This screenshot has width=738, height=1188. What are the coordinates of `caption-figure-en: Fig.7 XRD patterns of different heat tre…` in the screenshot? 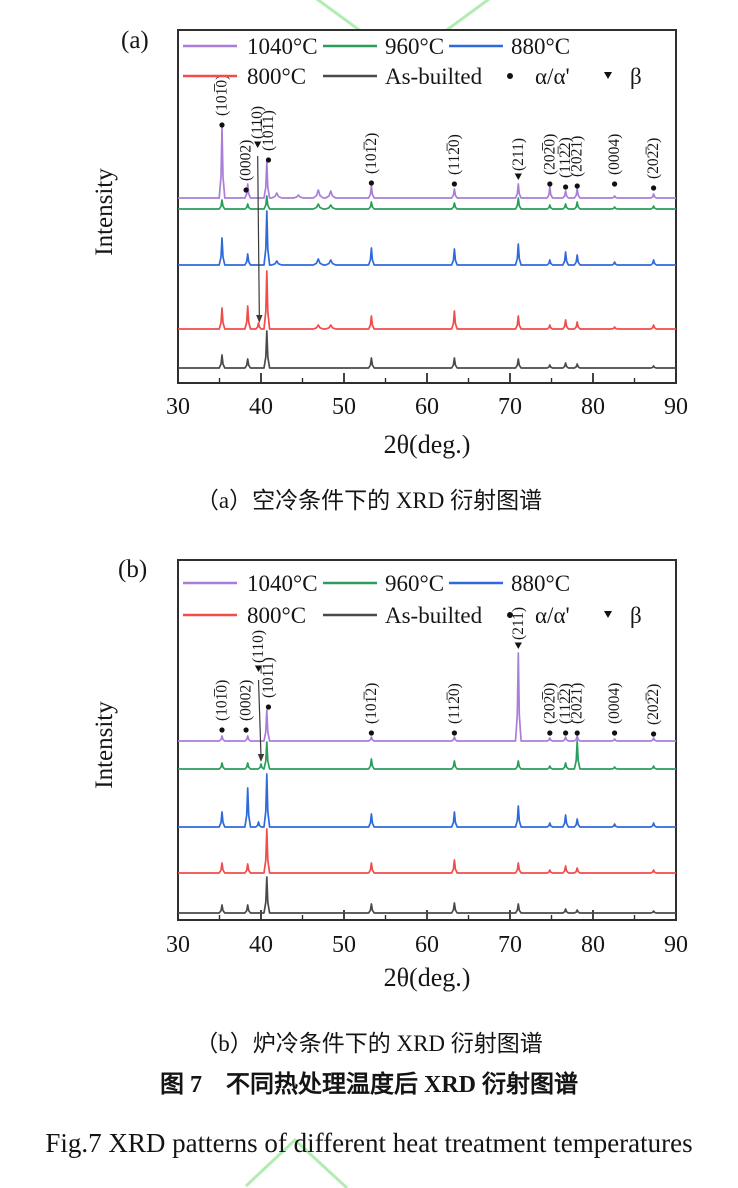 It's located at (369, 1143).